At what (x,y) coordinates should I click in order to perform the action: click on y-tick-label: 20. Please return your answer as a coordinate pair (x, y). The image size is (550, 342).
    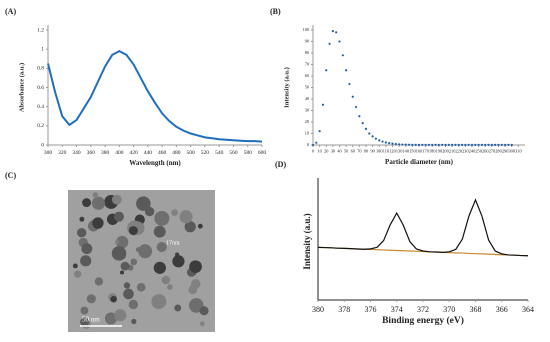
    Looking at the image, I should click on (307, 121).